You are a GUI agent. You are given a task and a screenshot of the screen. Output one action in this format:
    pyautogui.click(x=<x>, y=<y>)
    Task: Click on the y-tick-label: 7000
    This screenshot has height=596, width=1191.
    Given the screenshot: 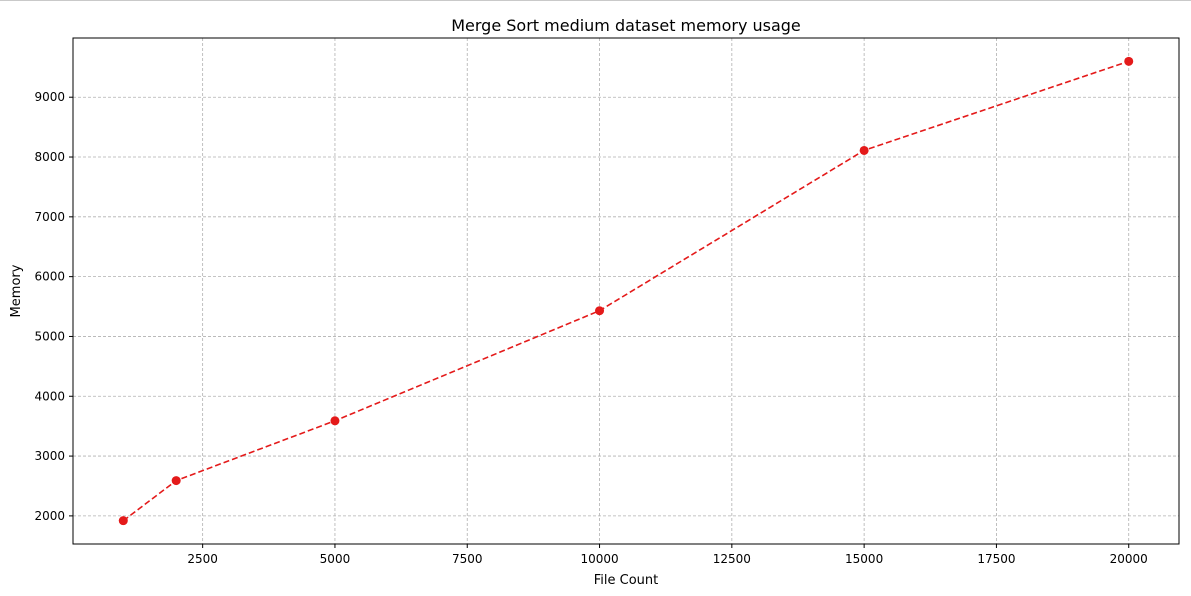 What is the action you would take?
    pyautogui.click(x=49, y=217)
    